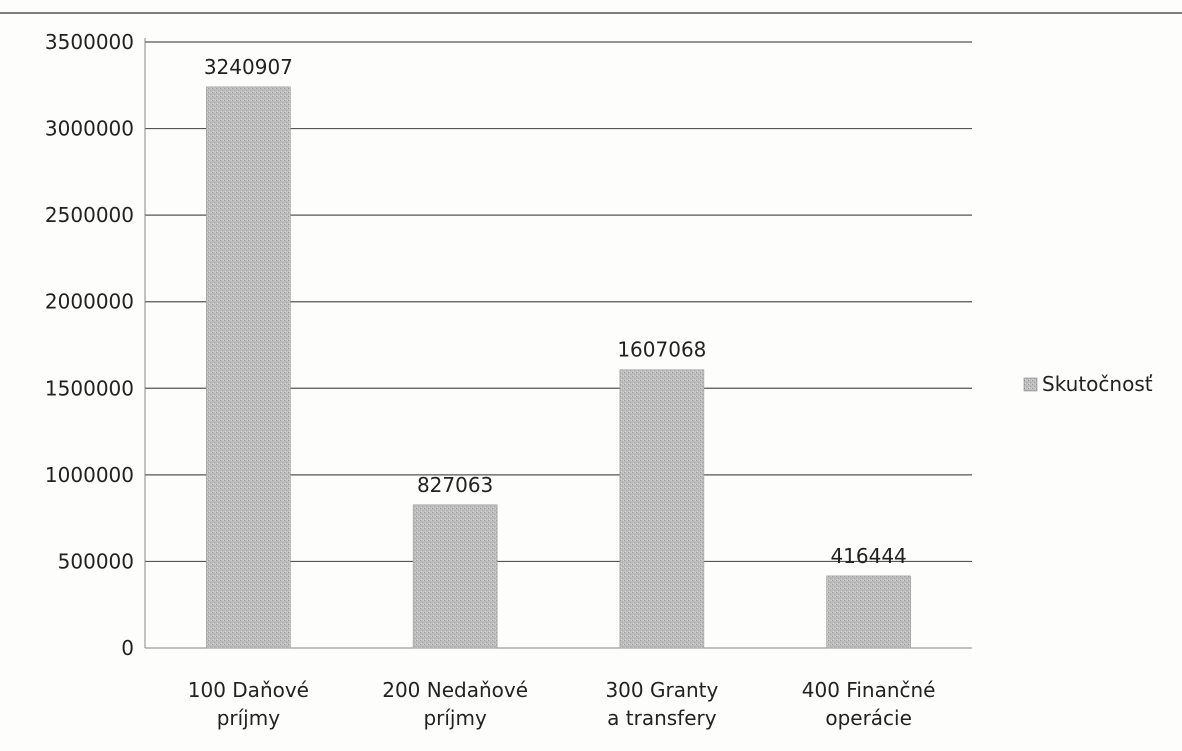  What do you see at coordinates (455, 690) in the screenshot?
I see `x-tick-label: 200 Nedaňové` at bounding box center [455, 690].